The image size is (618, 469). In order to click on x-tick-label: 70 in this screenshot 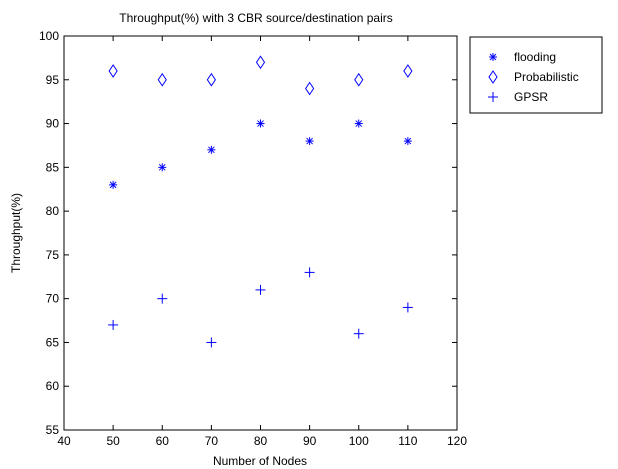, I will do `click(212, 441)`.